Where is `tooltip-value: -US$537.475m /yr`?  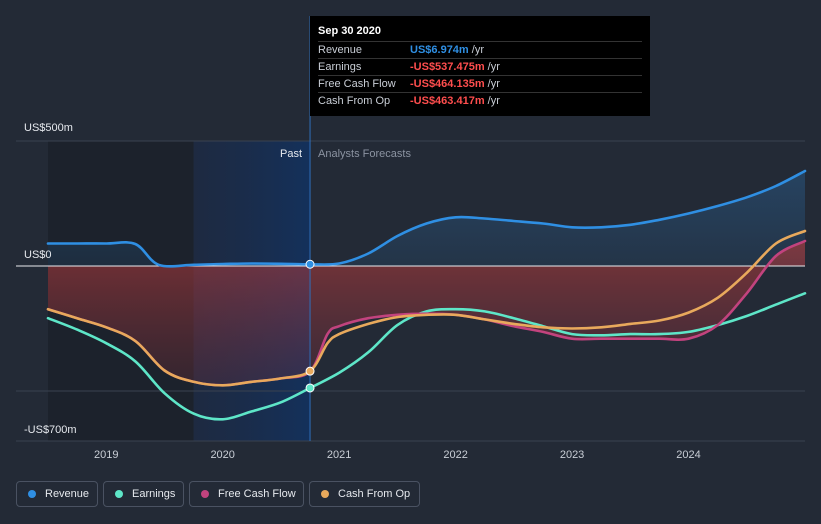
tooltip-value: -US$537.475m /yr is located at coordinates (455, 67).